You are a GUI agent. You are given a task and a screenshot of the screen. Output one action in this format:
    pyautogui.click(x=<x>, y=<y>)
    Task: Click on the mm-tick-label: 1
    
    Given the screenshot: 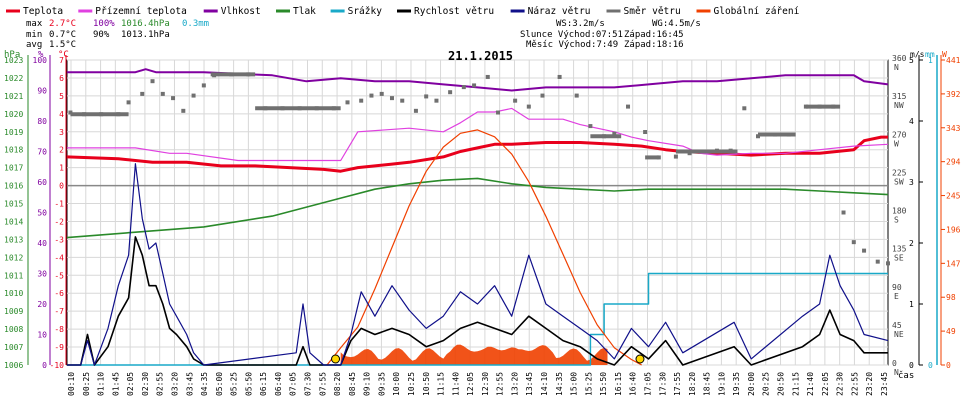 What is the action you would take?
    pyautogui.click(x=930, y=60)
    